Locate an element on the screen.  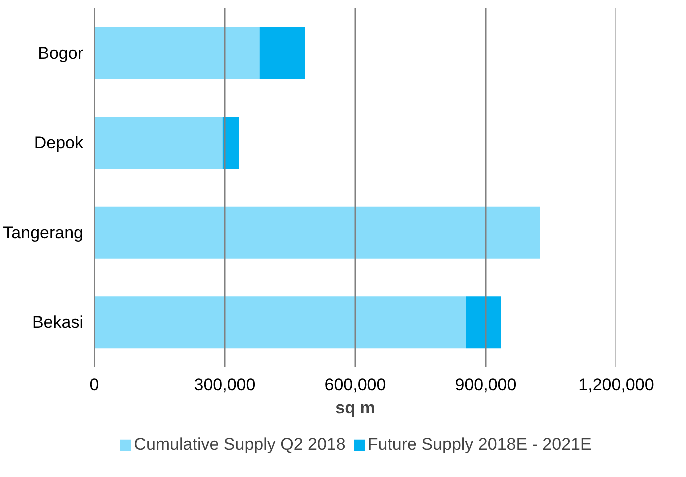
y-tick-label: Depok is located at coordinates (59, 143).